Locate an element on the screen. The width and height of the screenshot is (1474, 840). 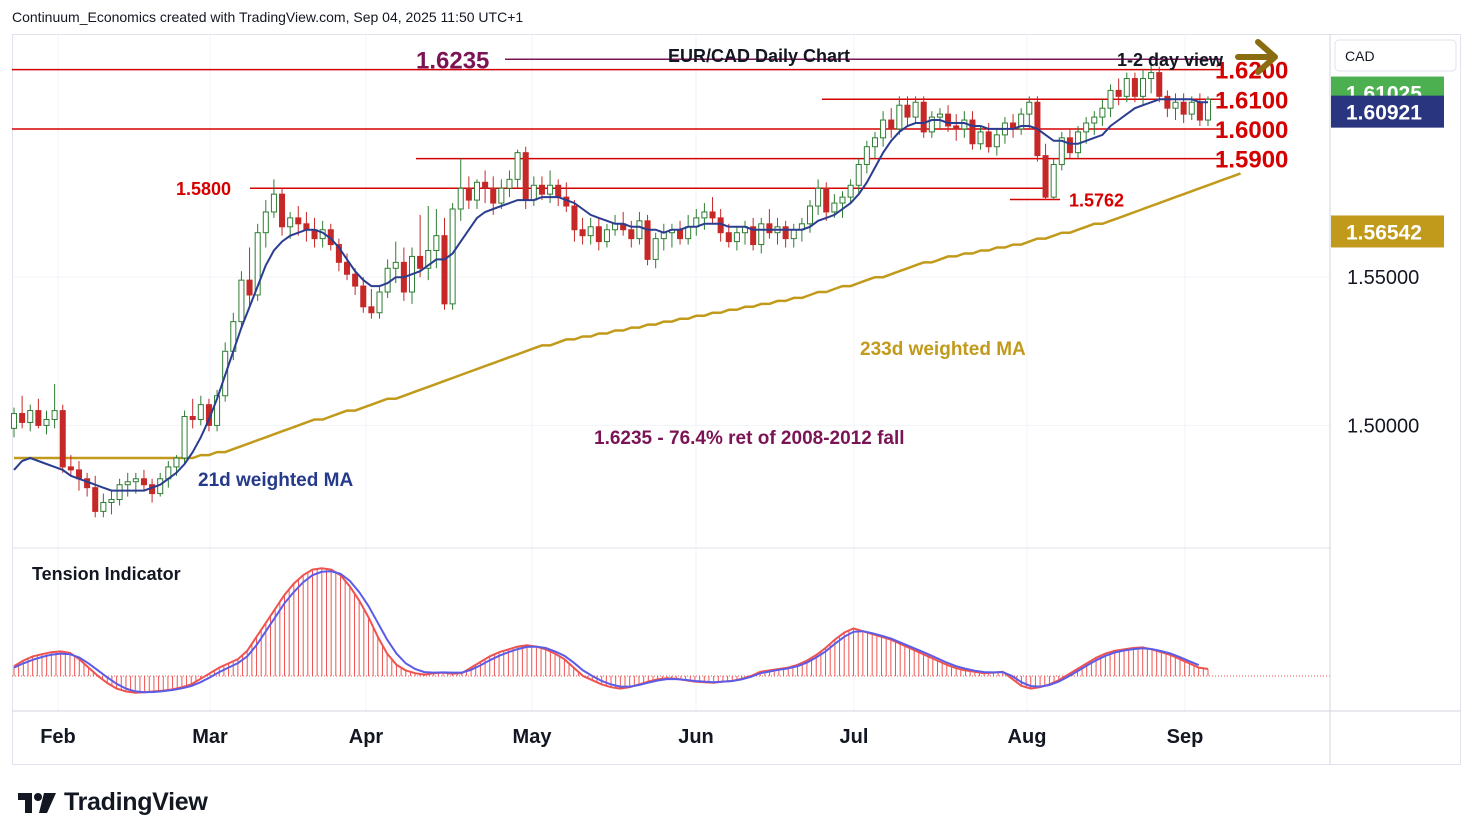
currency-selector is located at coordinates (1395, 55).